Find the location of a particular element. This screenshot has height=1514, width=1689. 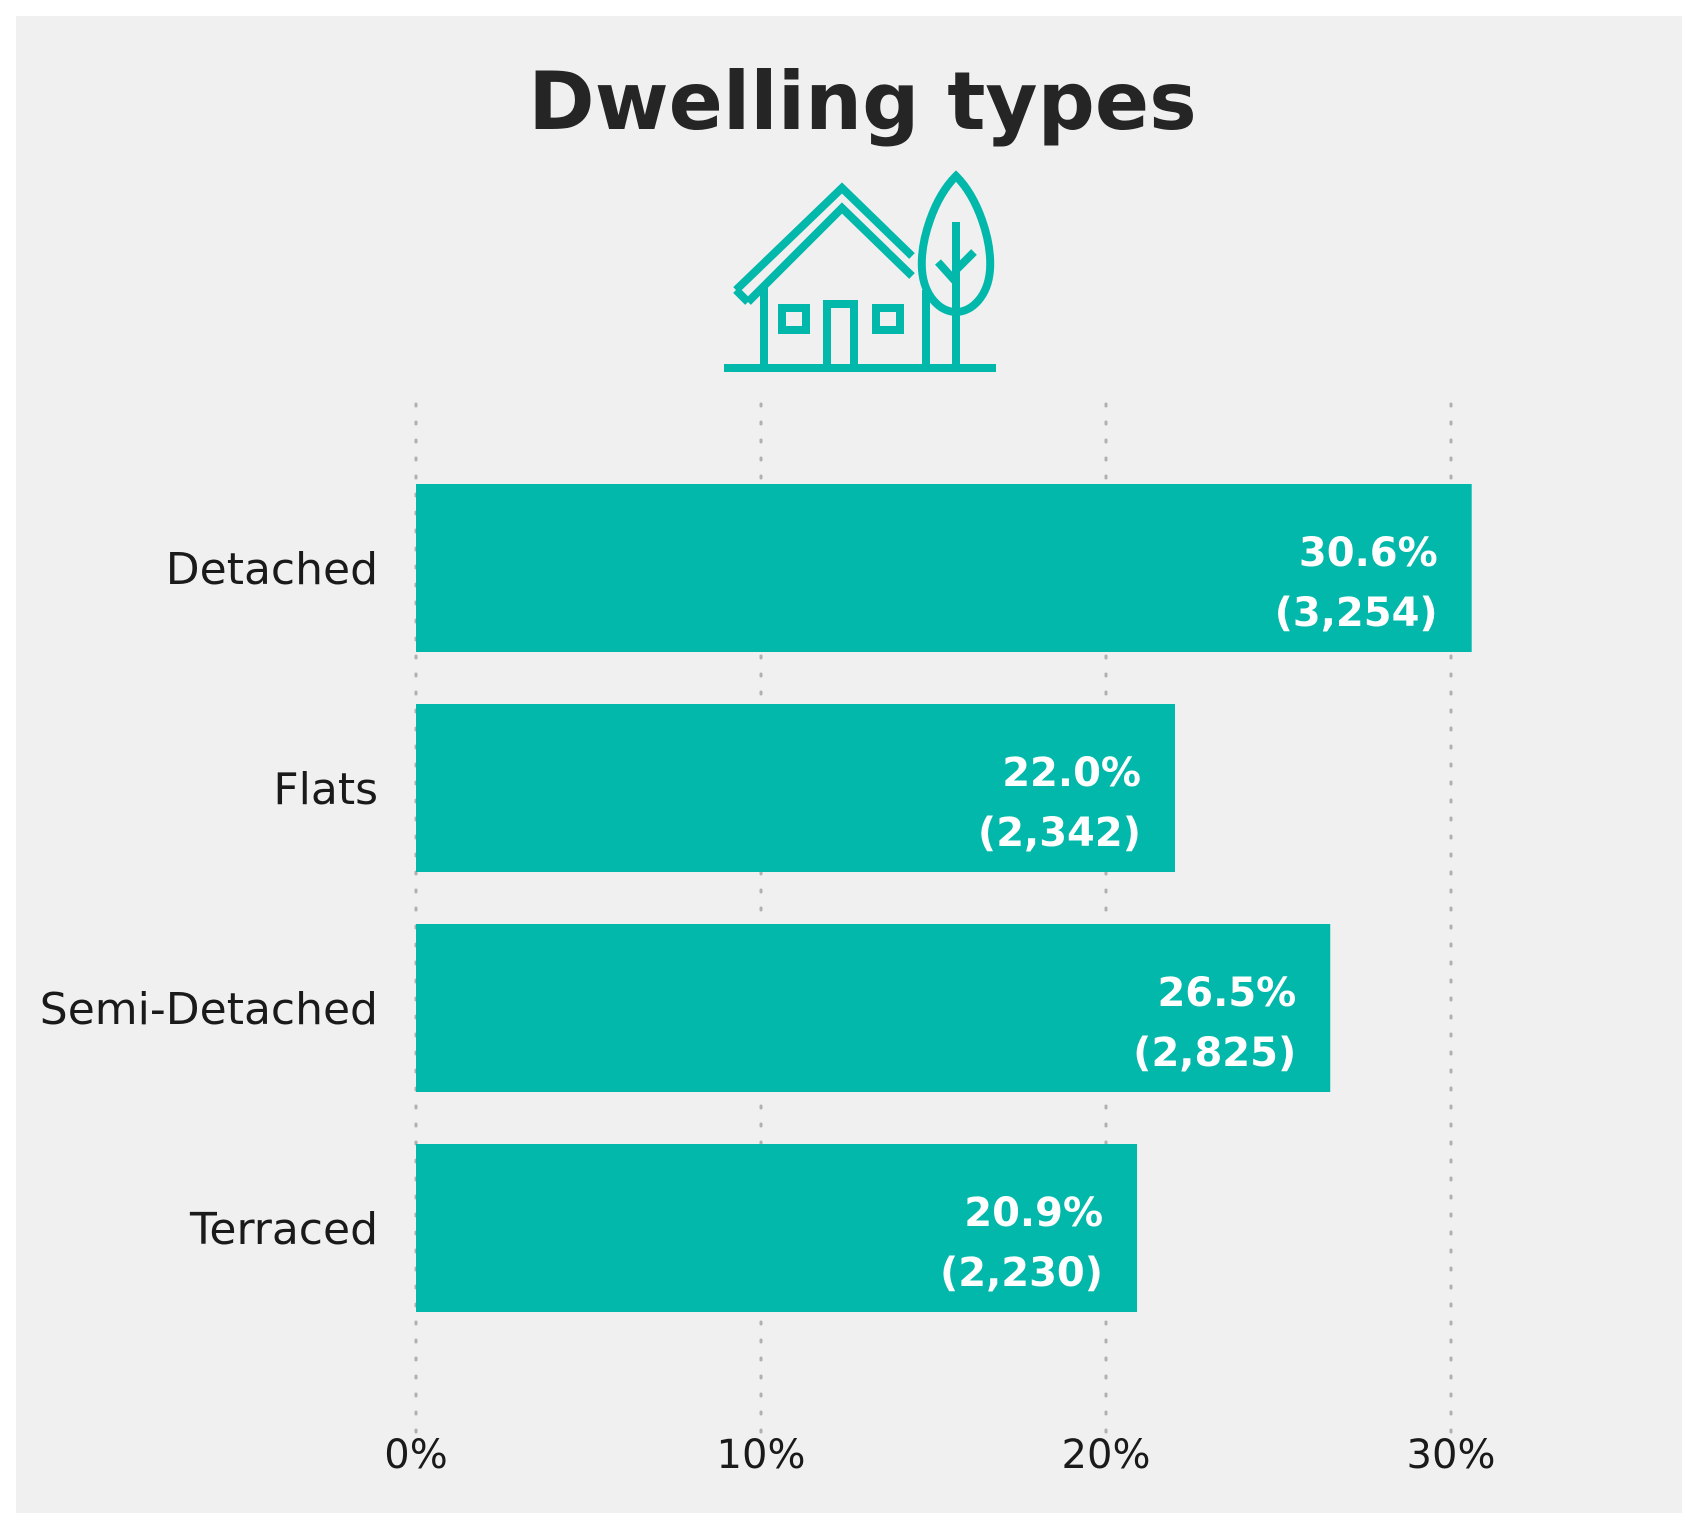

house-tree-icon is located at coordinates (860, 271).